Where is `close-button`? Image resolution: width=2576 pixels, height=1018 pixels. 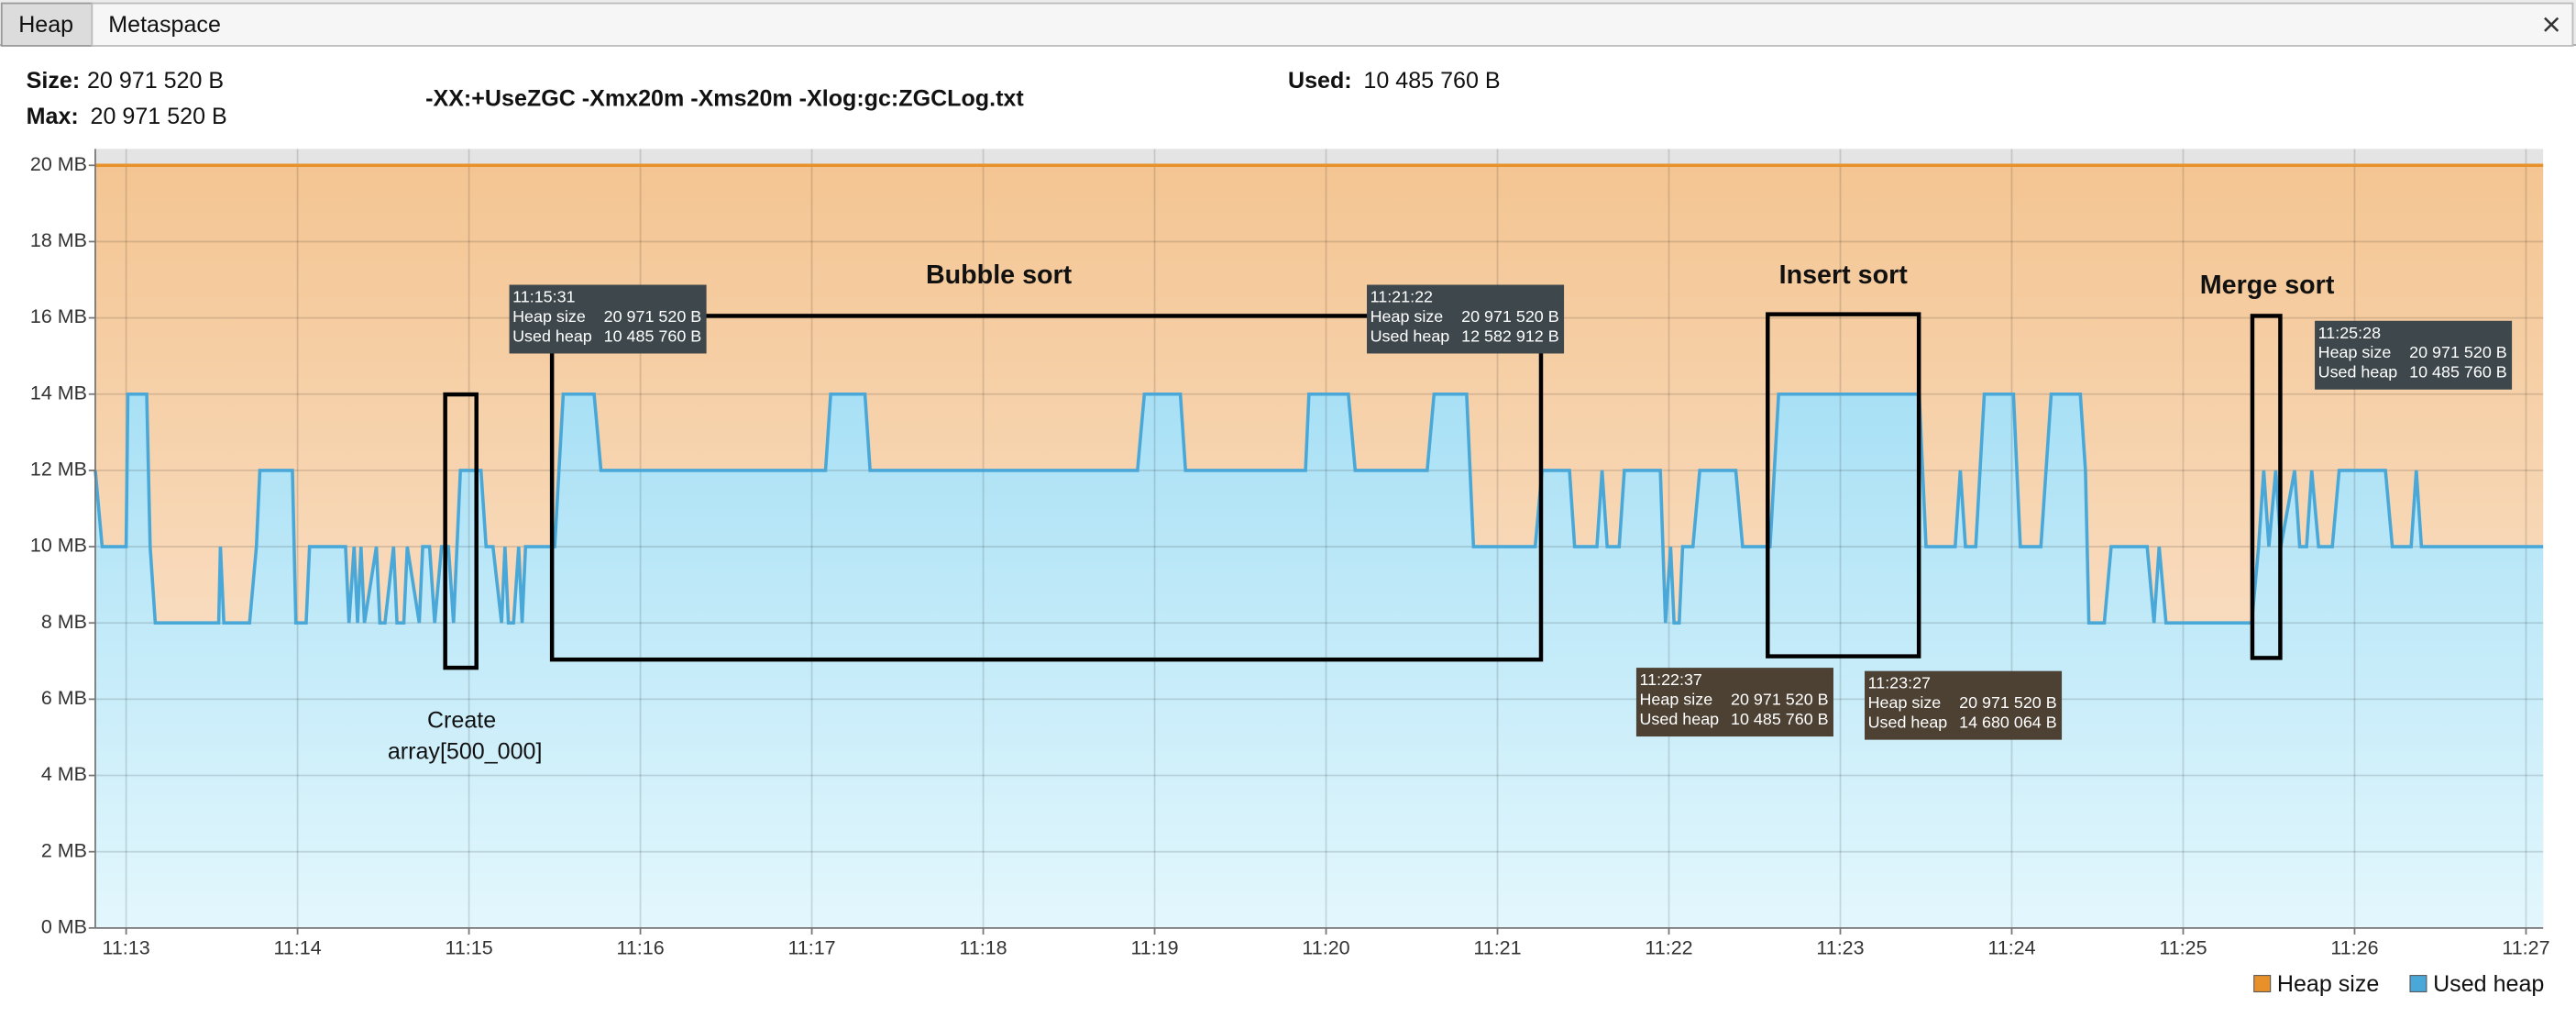 close-button is located at coordinates (2551, 24).